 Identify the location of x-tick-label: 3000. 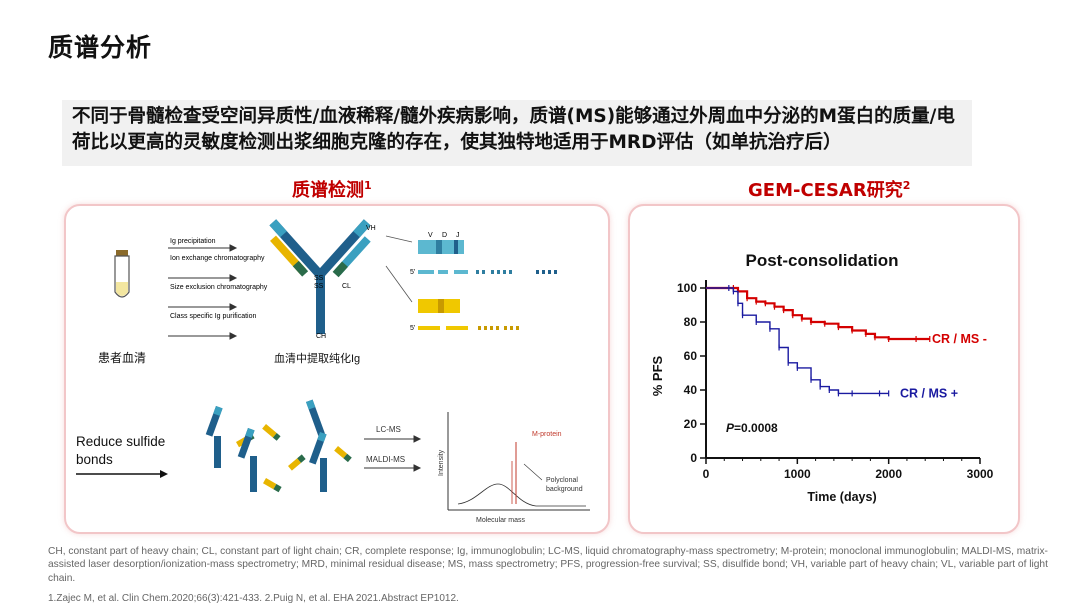
(980, 474).